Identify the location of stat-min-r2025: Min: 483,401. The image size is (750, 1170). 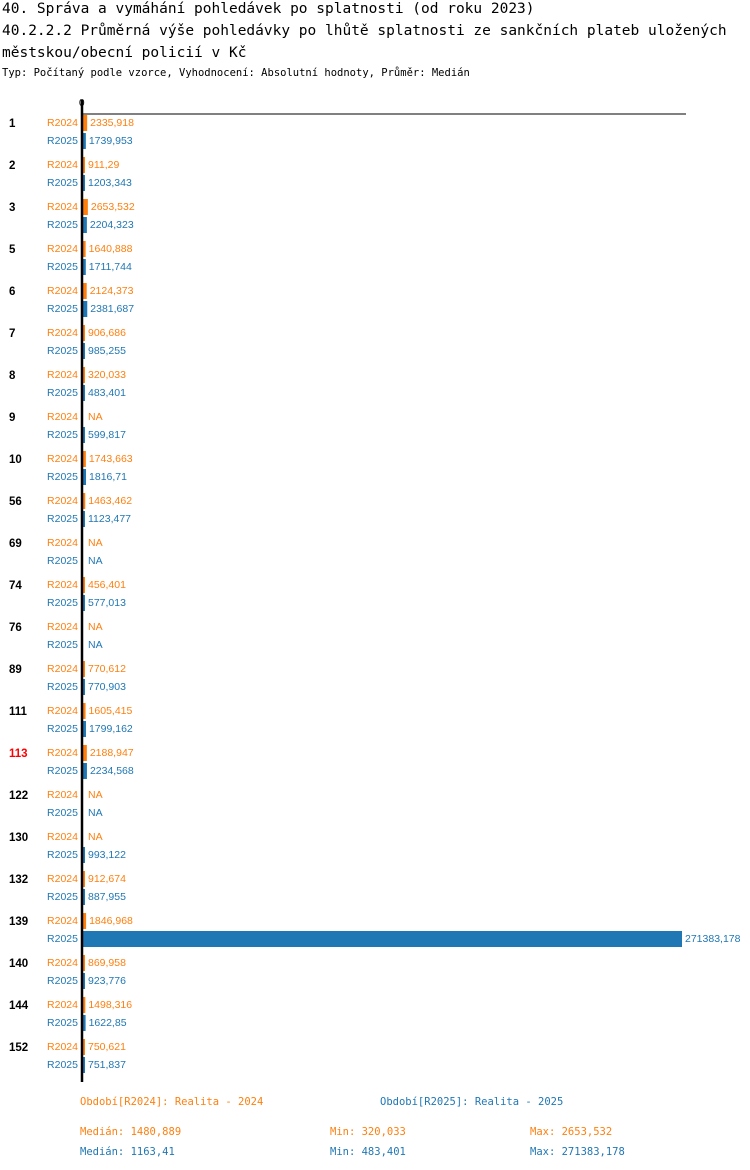
(368, 1152).